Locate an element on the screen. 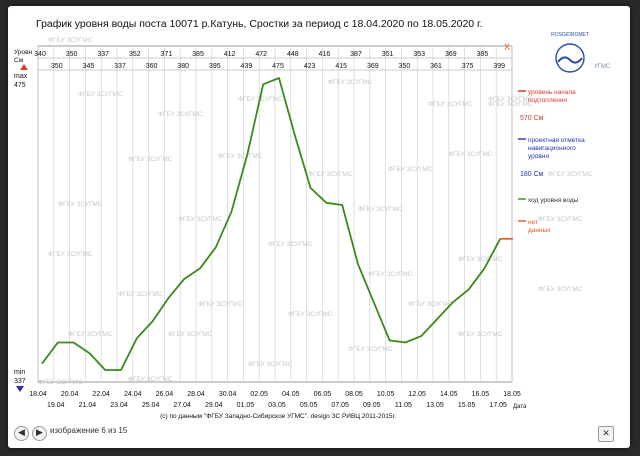  ylabel-line: Уровн is located at coordinates (23, 52).